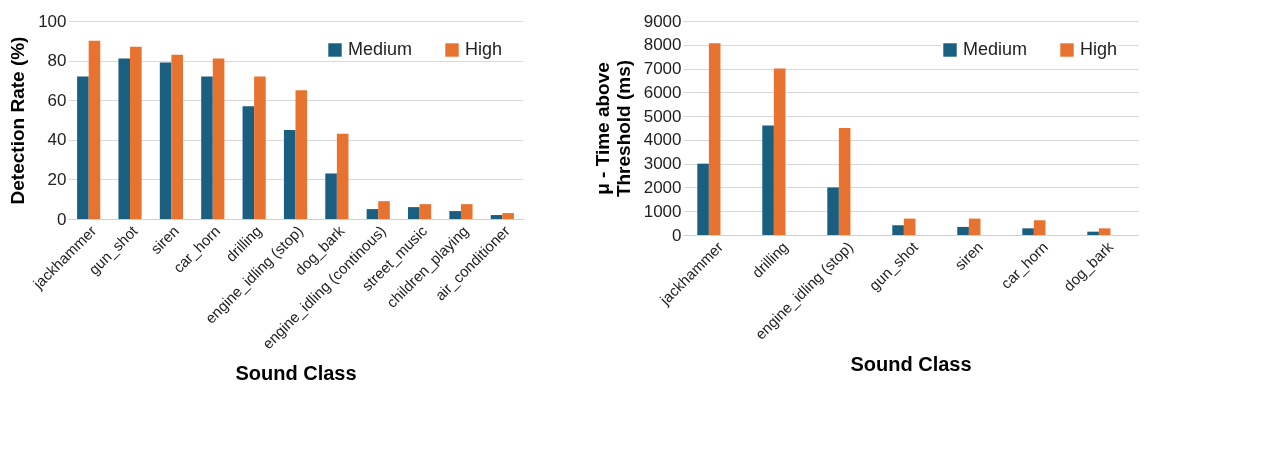 This screenshot has height=465, width=1277. What do you see at coordinates (662, 69) in the screenshot?
I see `y-tick-label: 7000` at bounding box center [662, 69].